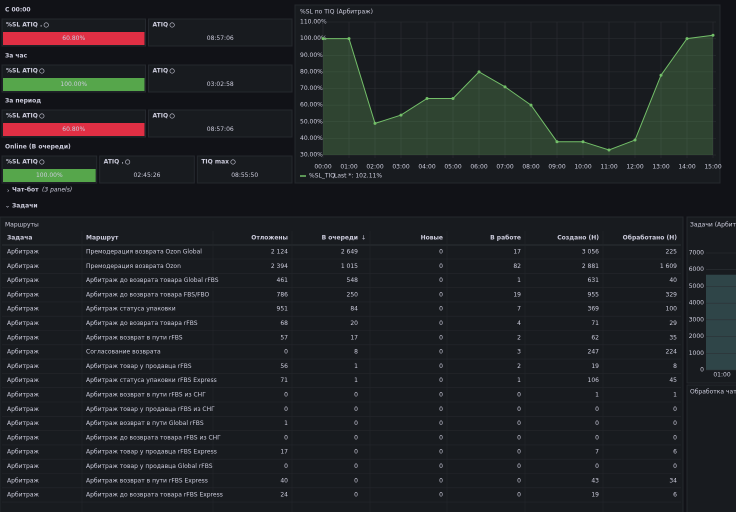 Image resolution: width=736 pixels, height=512 pixels. What do you see at coordinates (269, 238) in the screenshot?
I see `column-header: Отложены` at bounding box center [269, 238].